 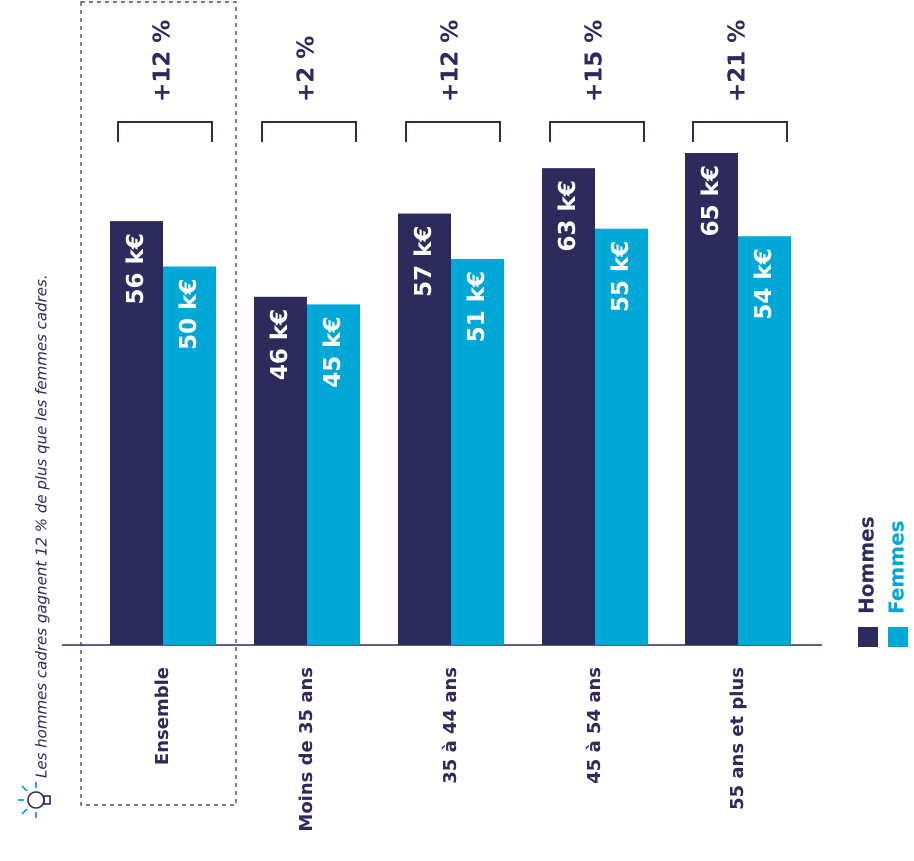 I want to click on legend-label-femmes: Femmes, so click(x=897, y=567).